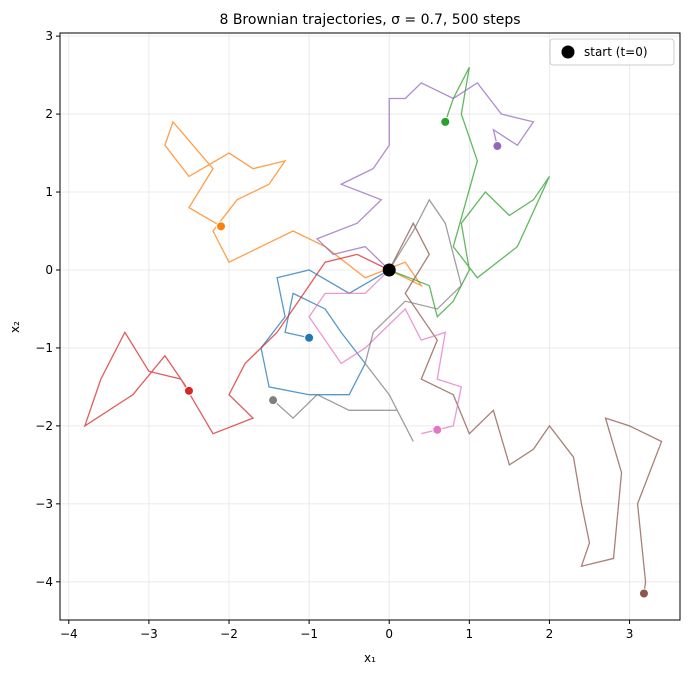 This screenshot has height=679, width=690. What do you see at coordinates (44, 426) in the screenshot?
I see `y-tick-label: −2` at bounding box center [44, 426].